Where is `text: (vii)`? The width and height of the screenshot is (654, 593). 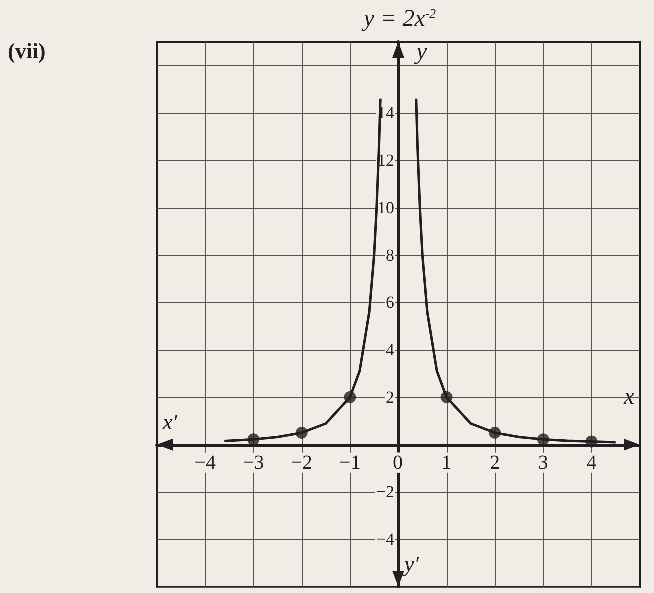 text: (vii) is located at coordinates (27, 51).